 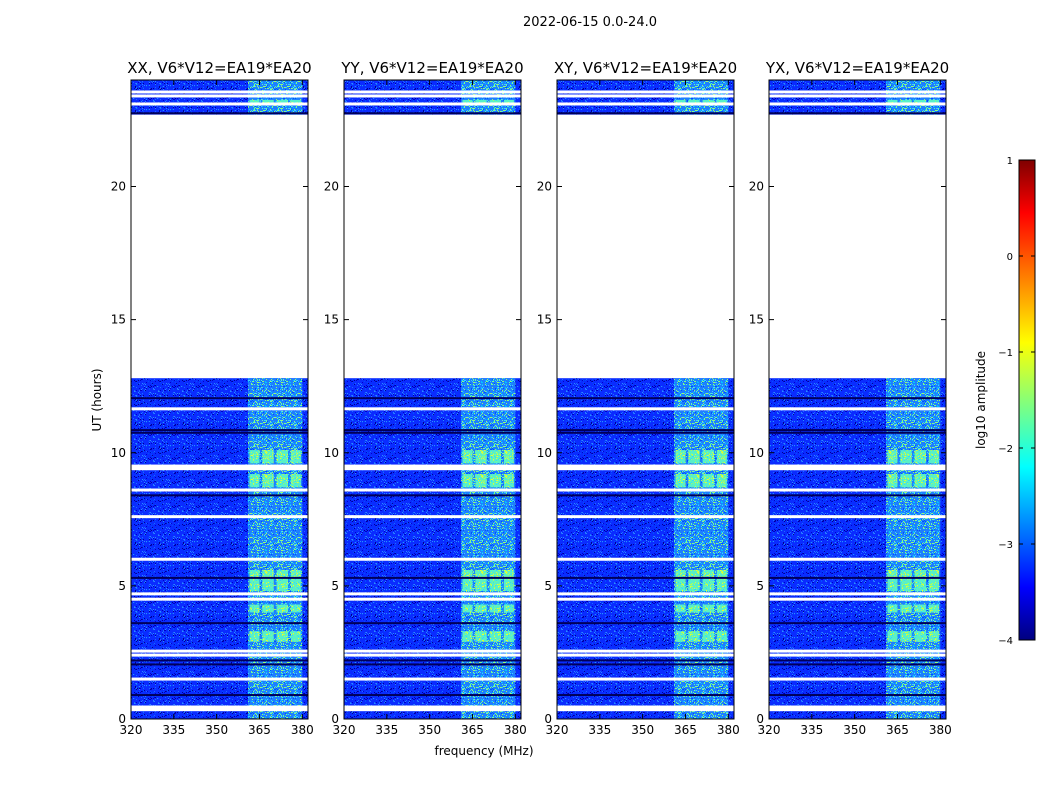 What do you see at coordinates (1016, 401) in the screenshot?
I see `colorbar-ticks: 1 0 −1 −2 −3 −4` at bounding box center [1016, 401].